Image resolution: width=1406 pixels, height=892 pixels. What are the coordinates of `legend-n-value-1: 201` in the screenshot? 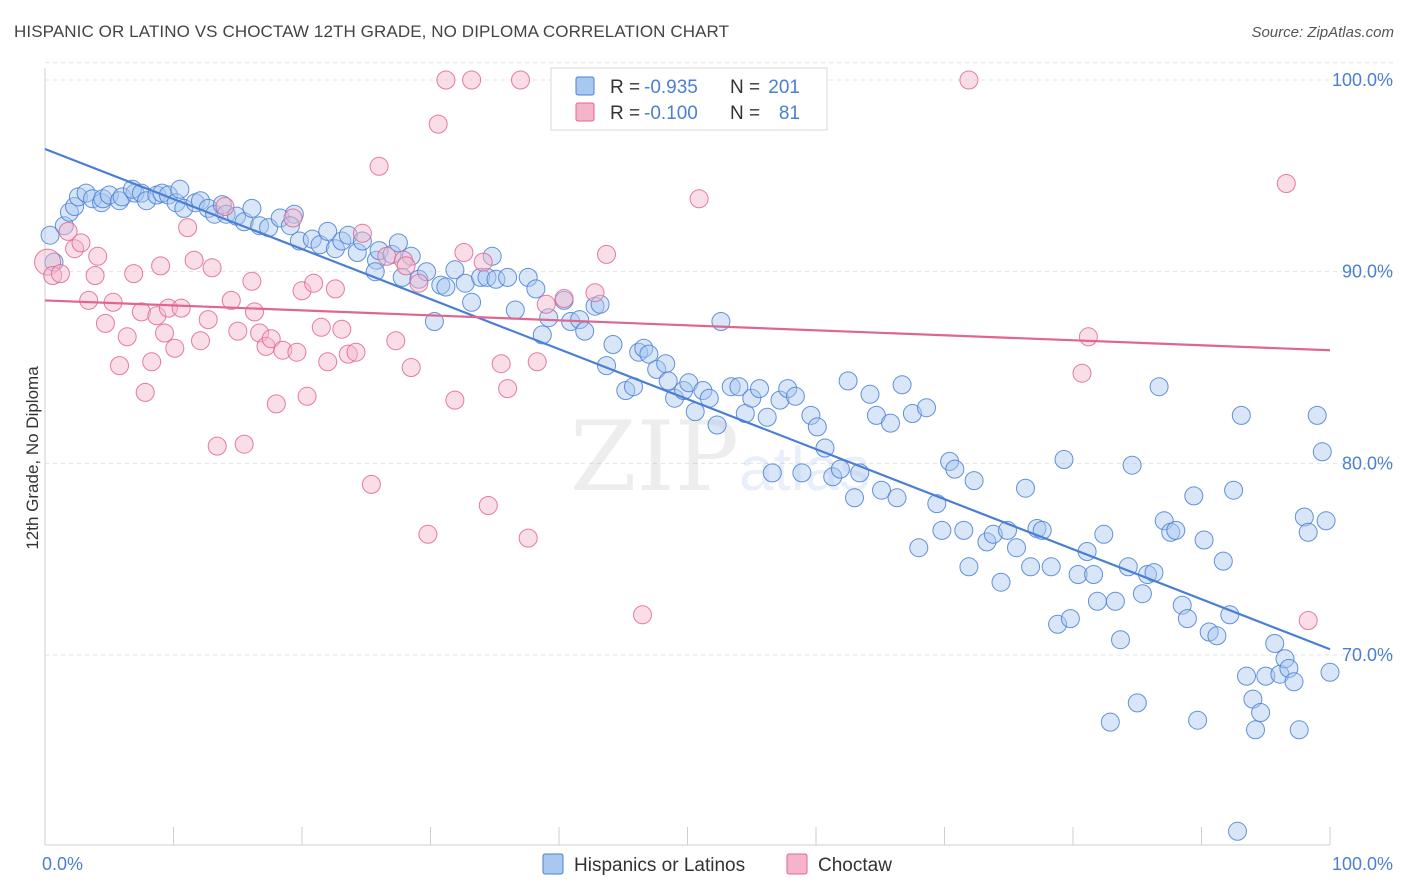 It's located at (784, 87).